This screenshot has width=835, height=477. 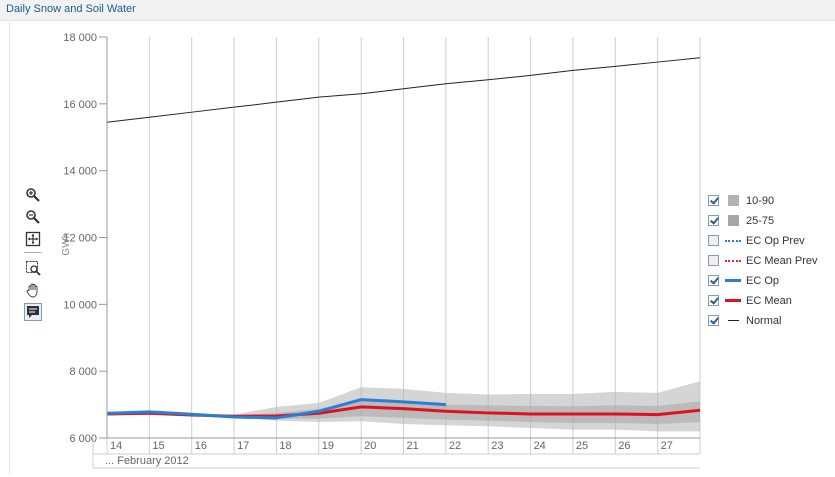 I want to click on legend-item-ec-op: EC Op, so click(x=763, y=280).